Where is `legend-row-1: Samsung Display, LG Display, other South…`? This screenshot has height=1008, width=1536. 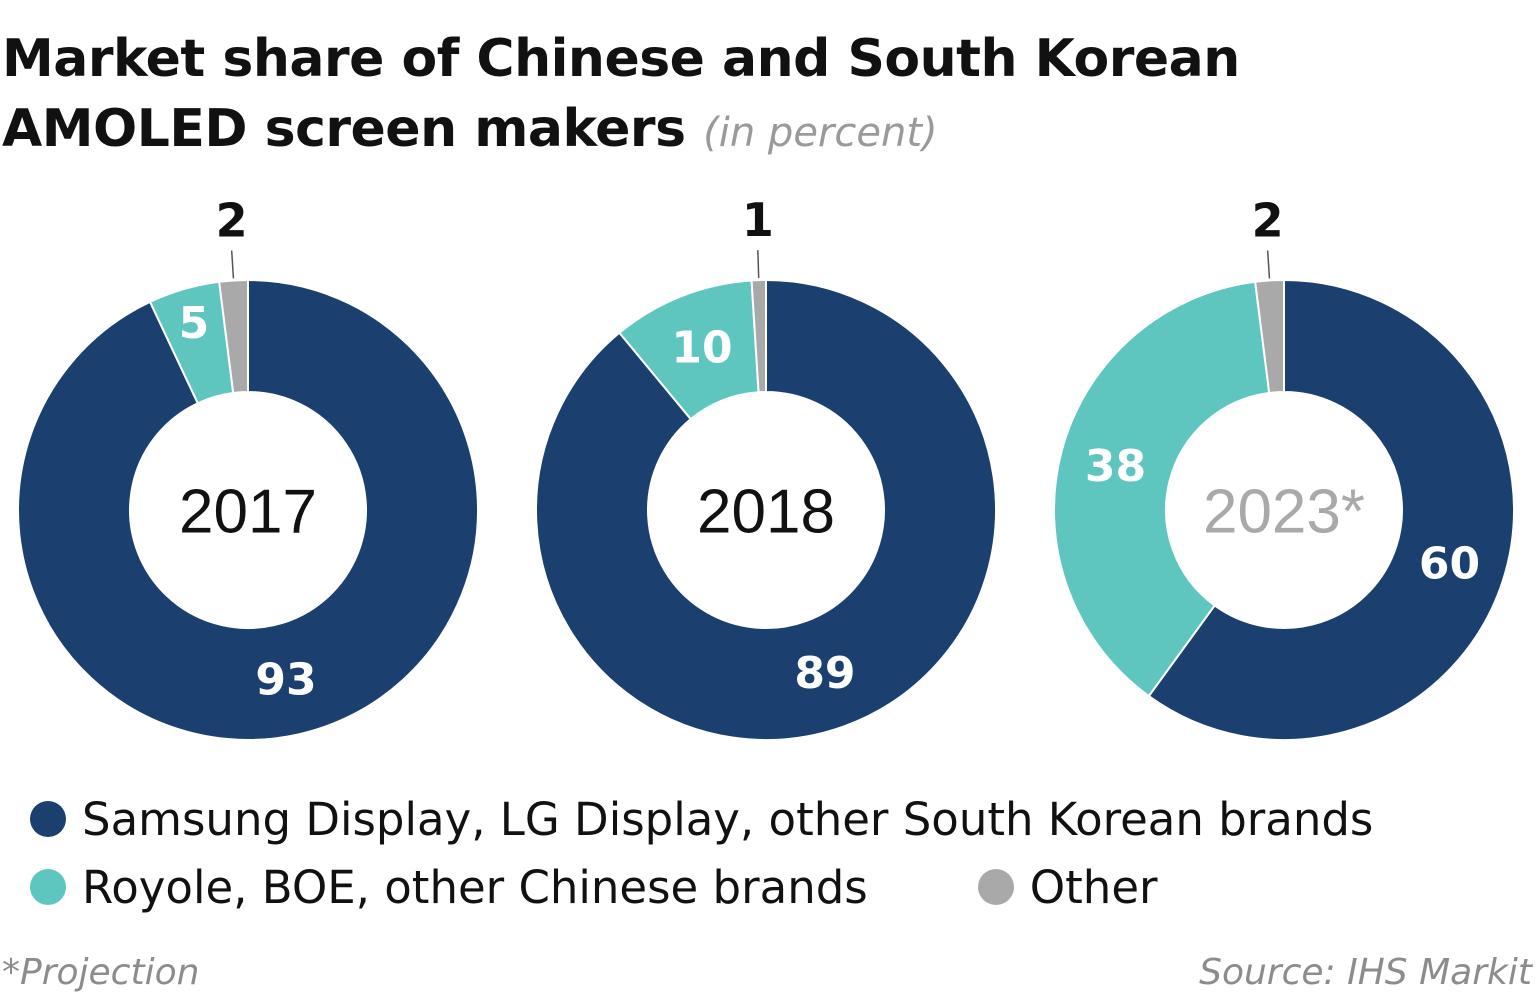
legend-row-1: Samsung Display, LG Display, other South… is located at coordinates (770, 819).